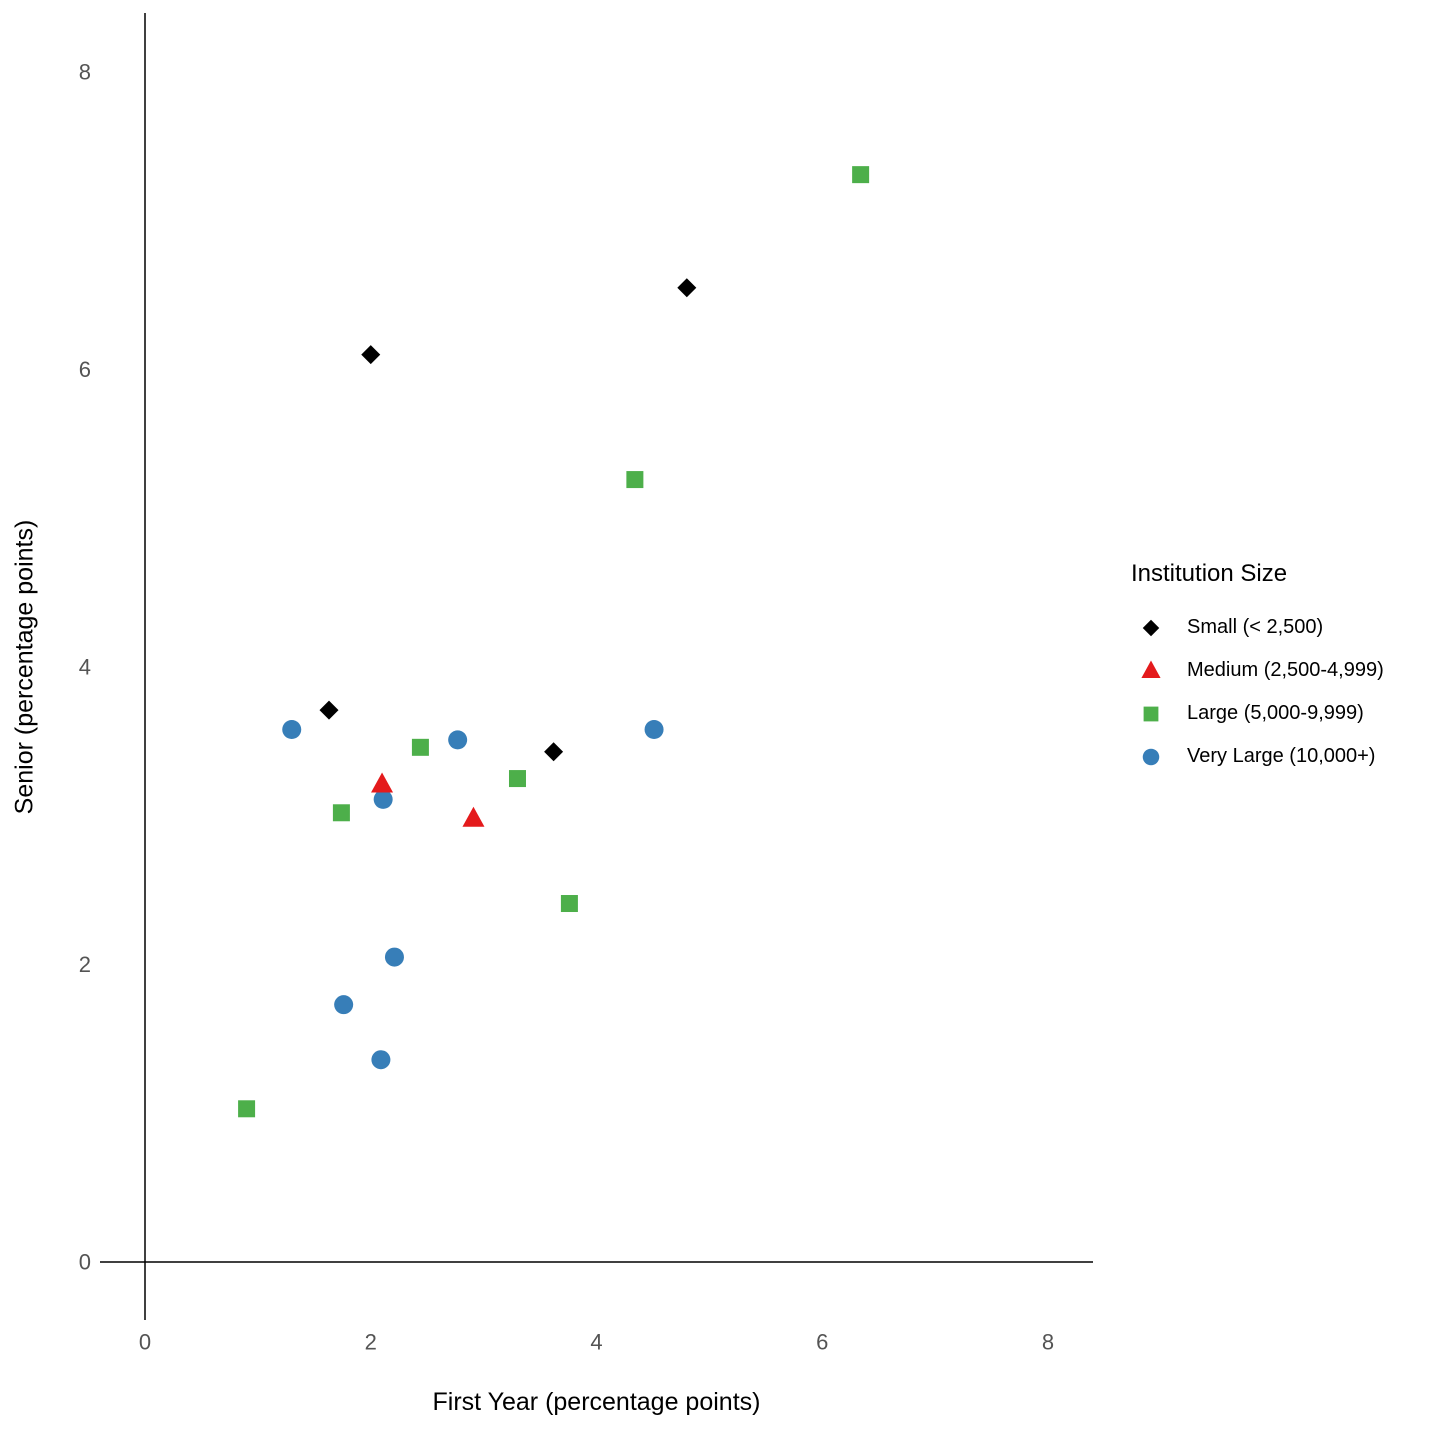 The image size is (1430, 1430). What do you see at coordinates (85, 72) in the screenshot?
I see `y-tick-label: 8` at bounding box center [85, 72].